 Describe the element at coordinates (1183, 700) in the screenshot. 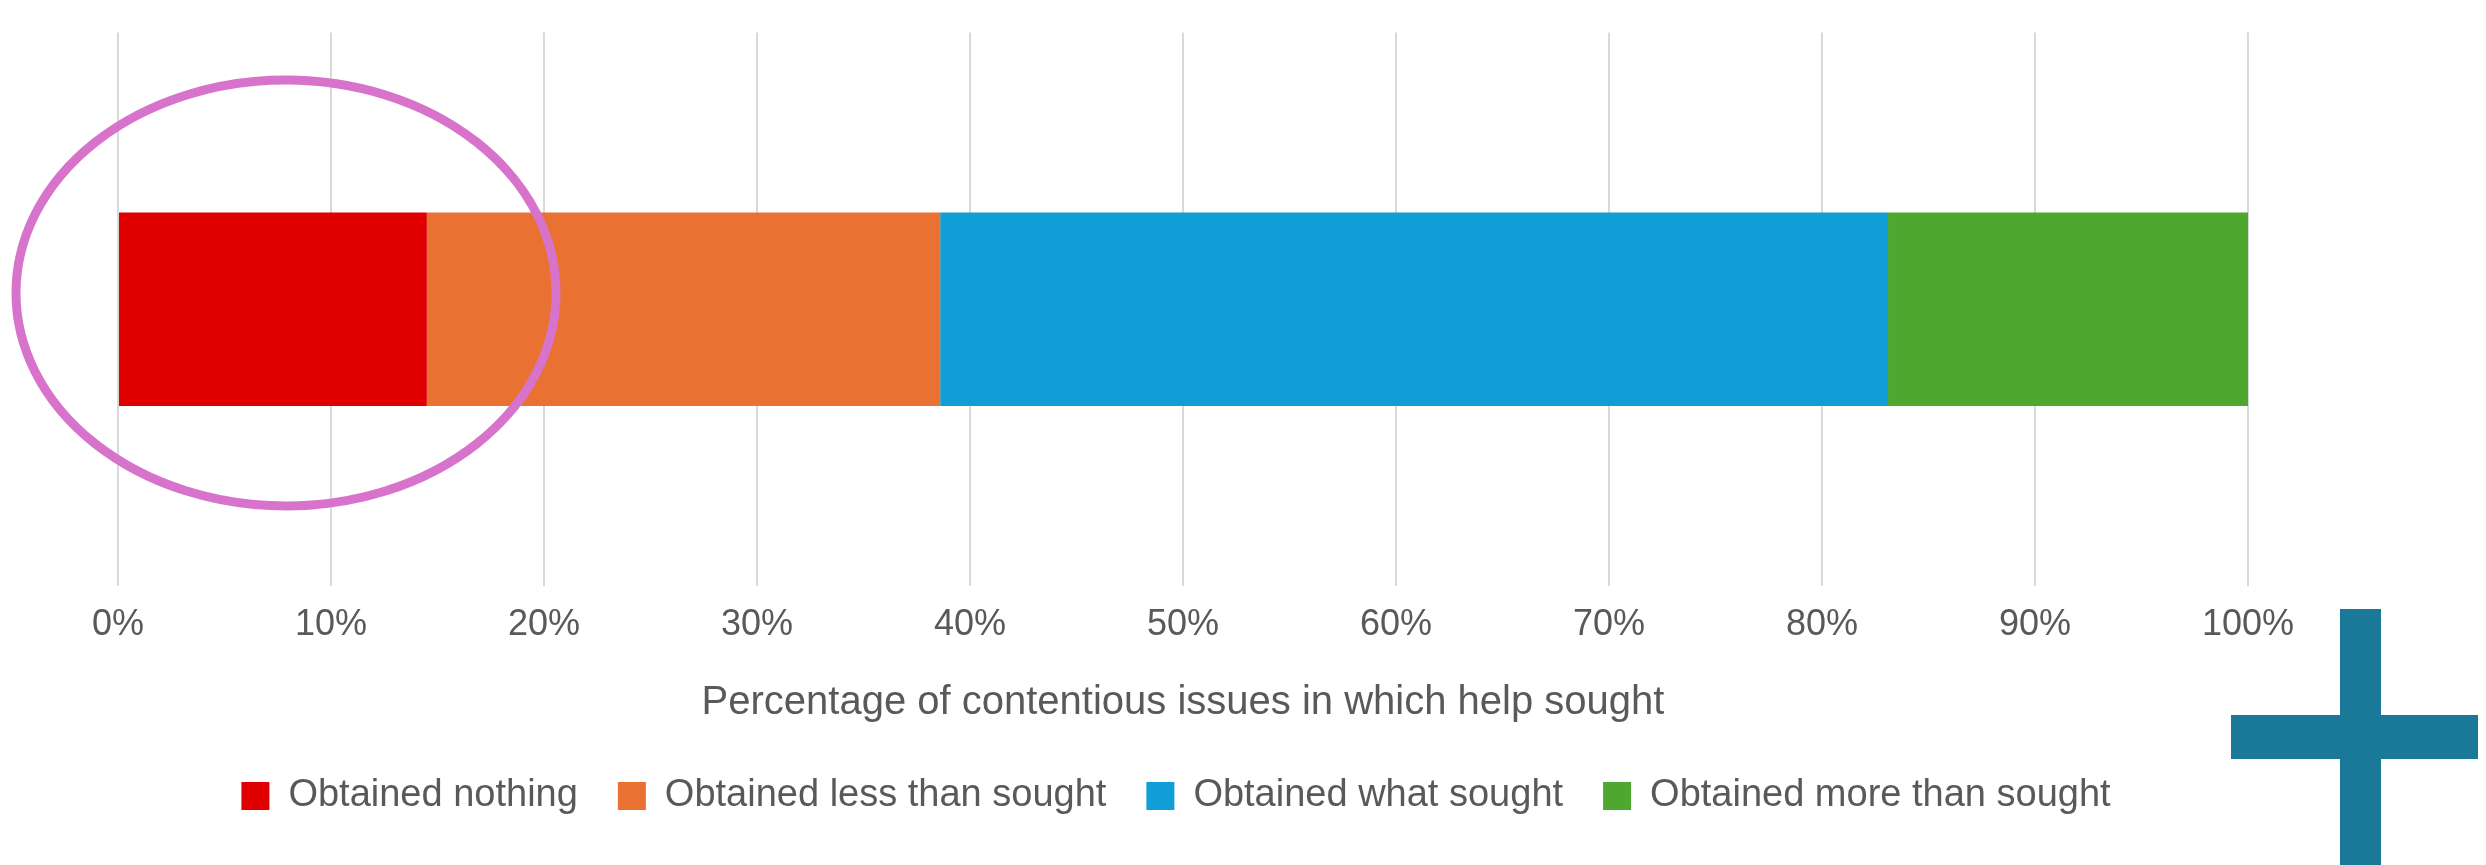

I see `x-axis-title: Percentage of contentious issues in which help sought` at that location.